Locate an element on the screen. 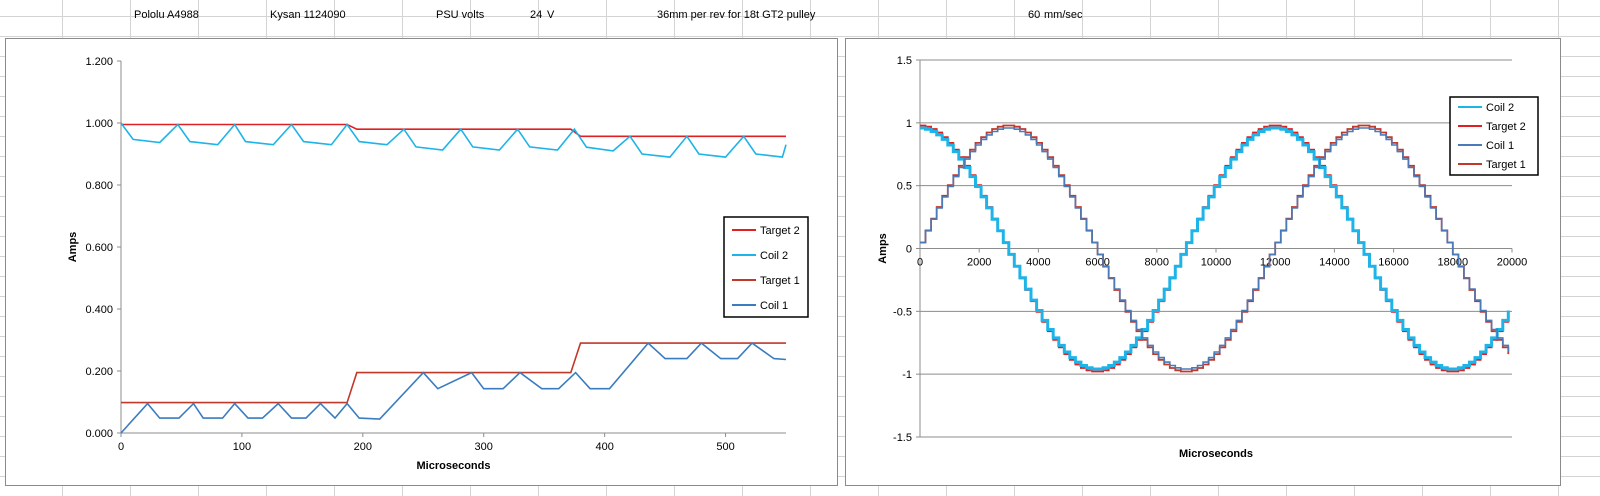  left-chart-y-tick-label: 1.000 is located at coordinates (99, 124).